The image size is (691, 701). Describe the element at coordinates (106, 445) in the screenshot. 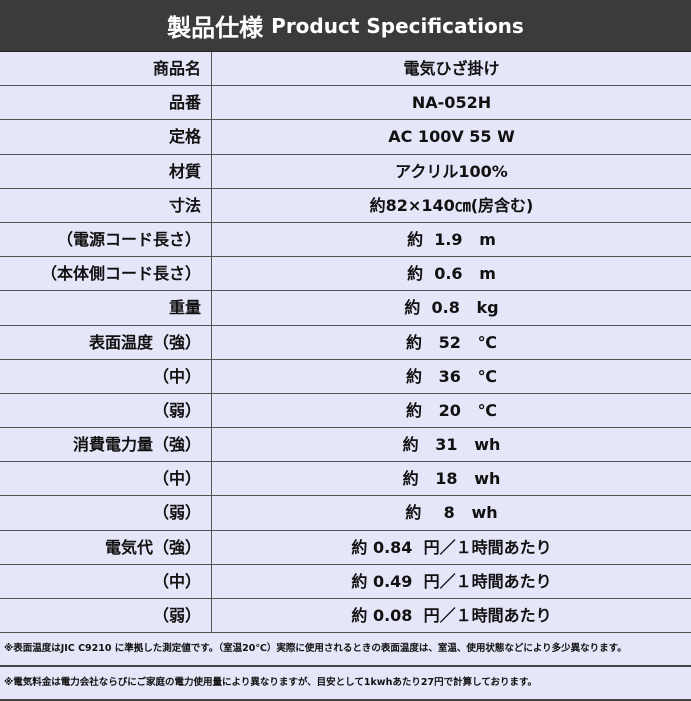

I see `spec-label: 消費電力量（強）` at that location.